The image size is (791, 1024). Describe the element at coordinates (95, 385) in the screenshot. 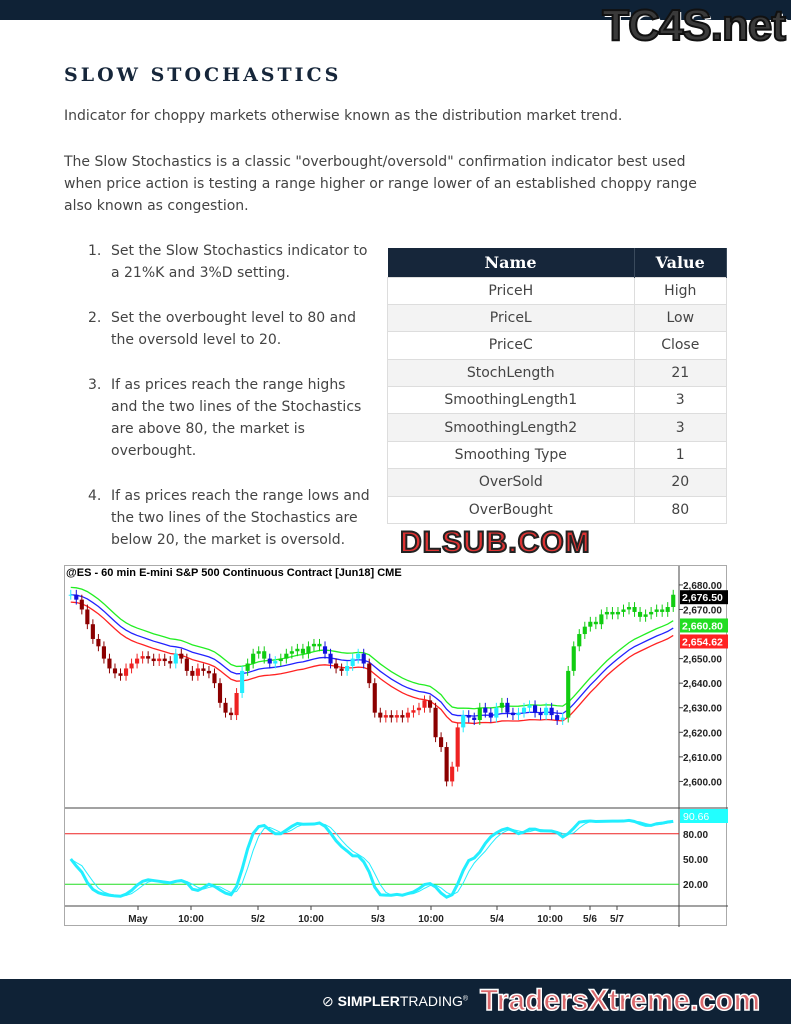

I see `step-number: 3.` at that location.